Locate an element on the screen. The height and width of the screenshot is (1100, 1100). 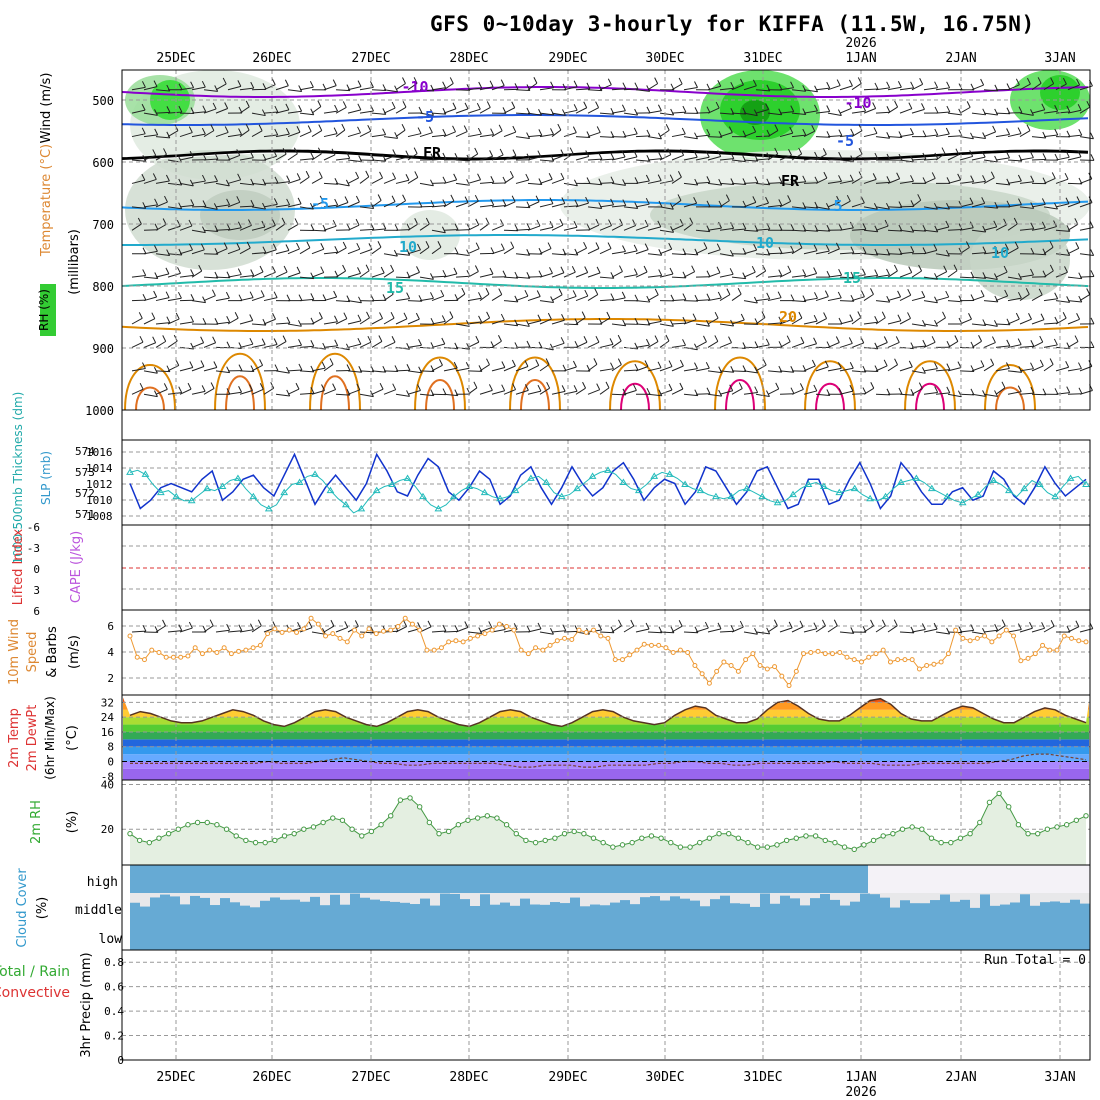
lifted-tick: 6 is located at coordinates (36, 611).